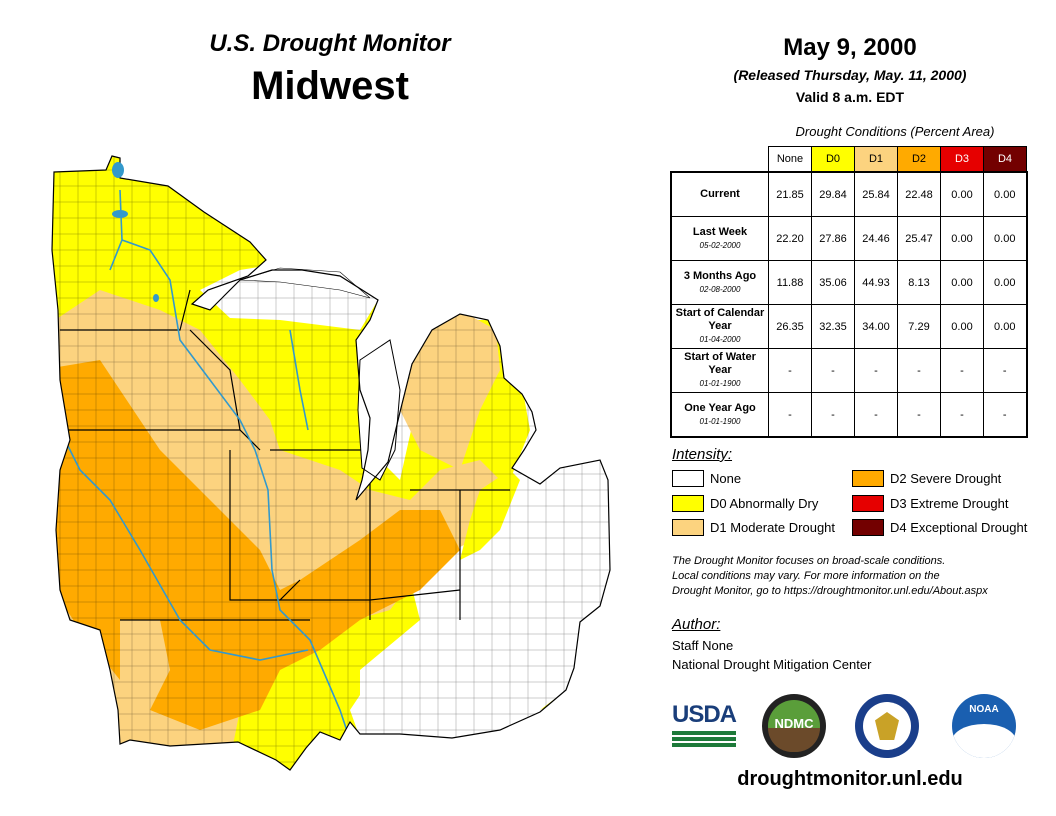 This screenshot has width=1056, height=816. What do you see at coordinates (720, 231) in the screenshot?
I see `row-label-text: Last Week` at bounding box center [720, 231].